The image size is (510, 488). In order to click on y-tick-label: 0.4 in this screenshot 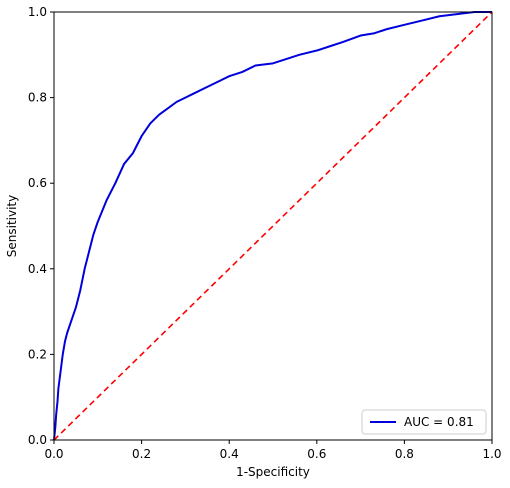, I will do `click(37, 269)`.